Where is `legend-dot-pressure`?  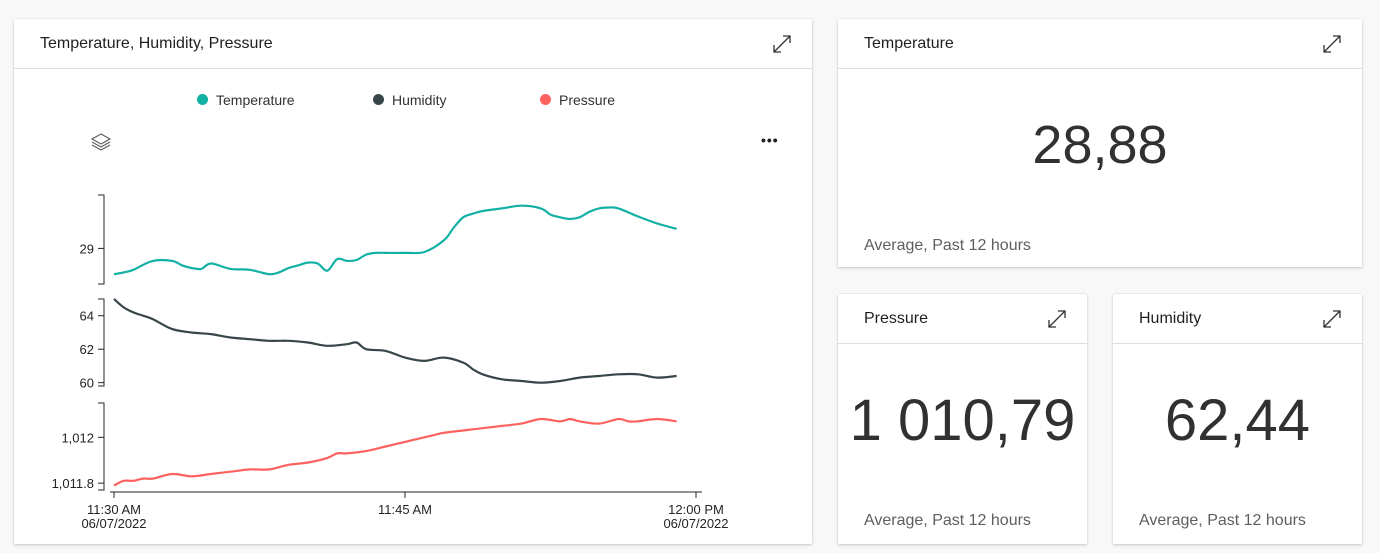 legend-dot-pressure is located at coordinates (545, 99).